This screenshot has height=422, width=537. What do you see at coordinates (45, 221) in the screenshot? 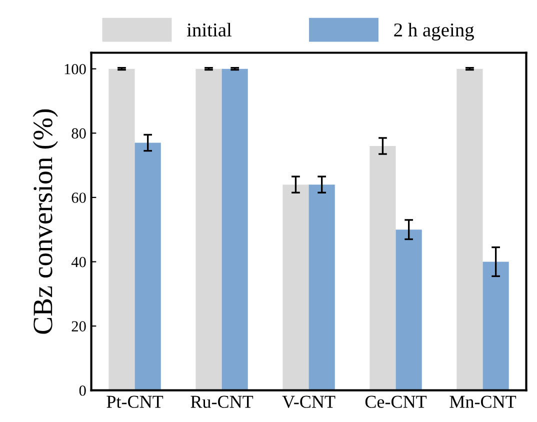
I see `y-axis-title: CBz conversion (%)` at bounding box center [45, 221].